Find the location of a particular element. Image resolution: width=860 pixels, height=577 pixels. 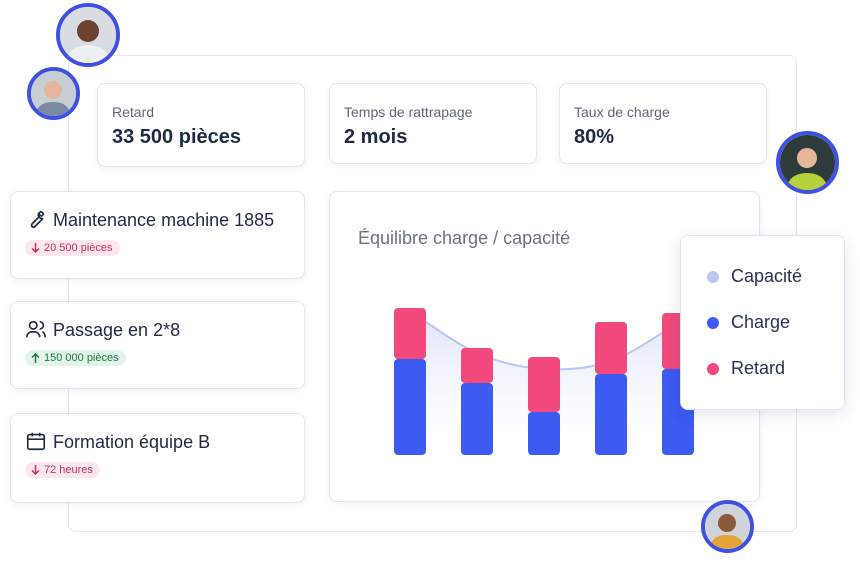

legend: Capacité Charge Retard is located at coordinates (762, 322).